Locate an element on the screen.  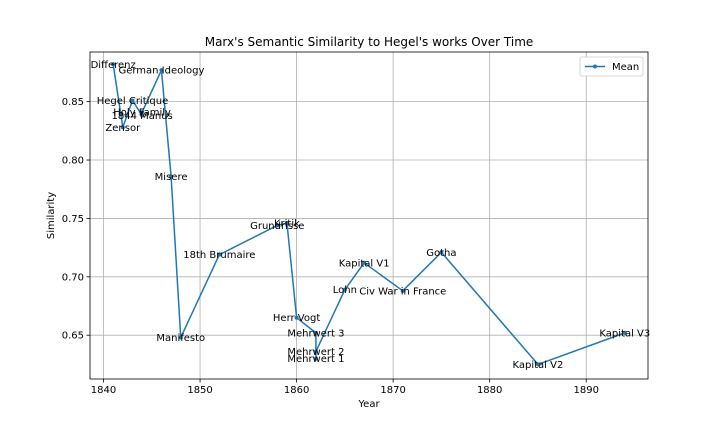
annotation-label: Gotha is located at coordinates (441, 253).